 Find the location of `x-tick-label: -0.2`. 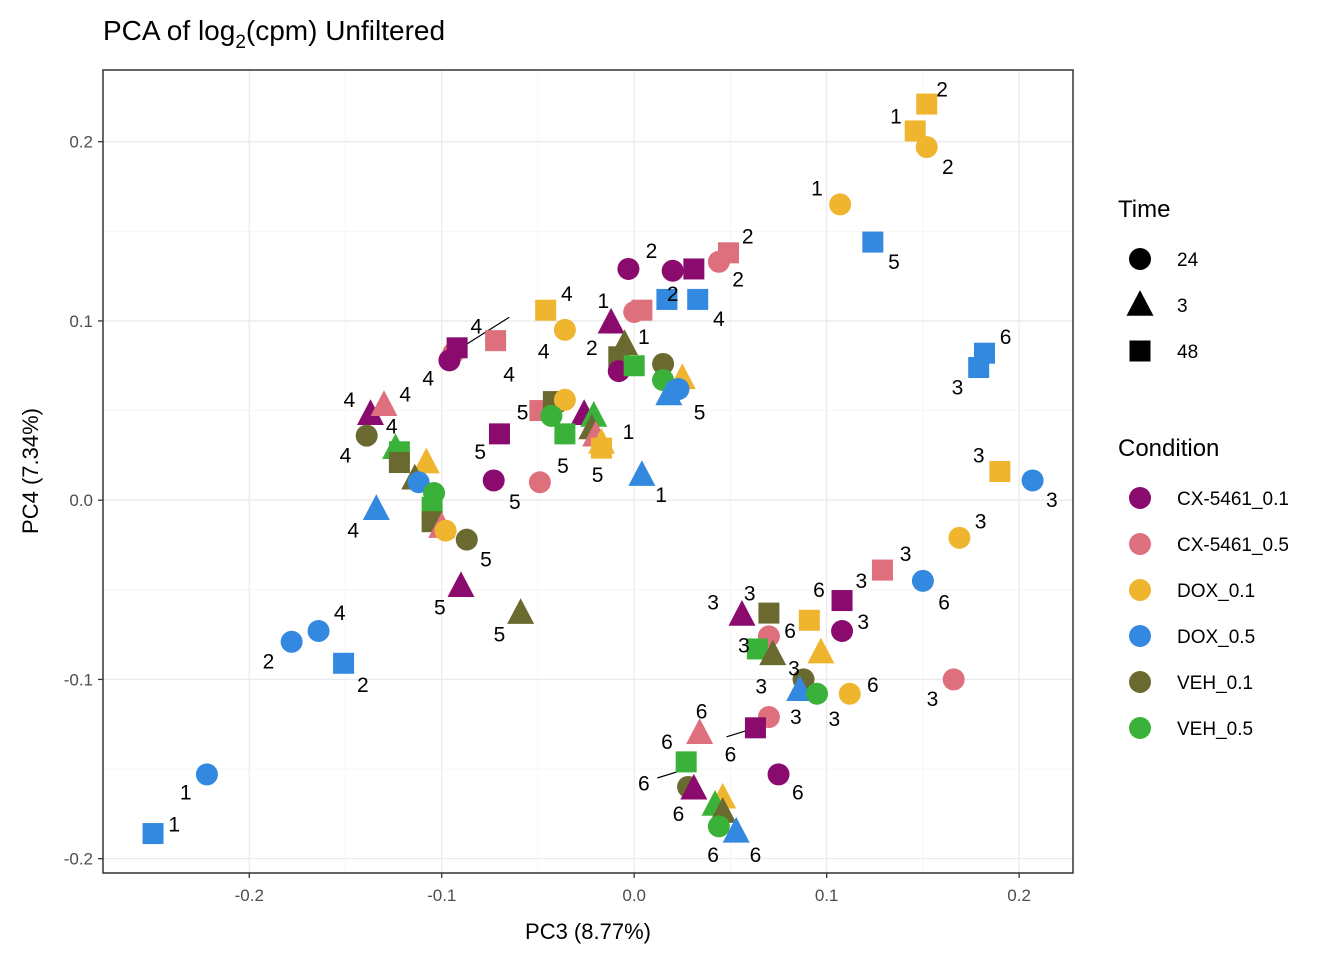

x-tick-label: -0.2 is located at coordinates (249, 895).